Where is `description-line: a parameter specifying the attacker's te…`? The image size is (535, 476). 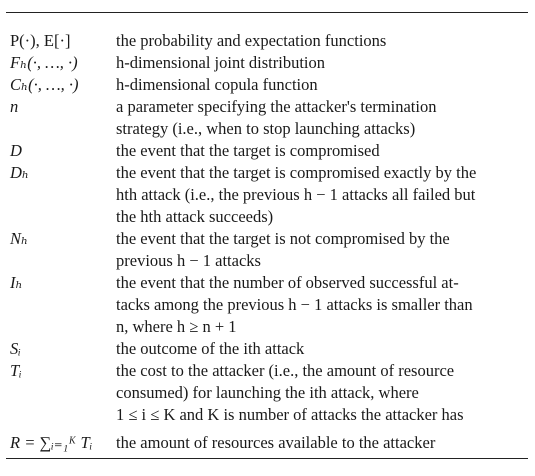
description-line: a parameter specifying the attacker's te… is located at coordinates (276, 106).